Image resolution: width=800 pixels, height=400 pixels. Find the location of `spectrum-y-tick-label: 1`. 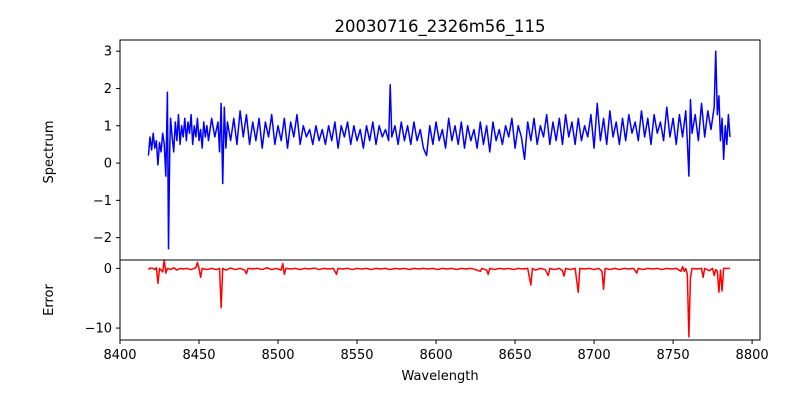

spectrum-y-tick-label: 1 is located at coordinates (108, 126).